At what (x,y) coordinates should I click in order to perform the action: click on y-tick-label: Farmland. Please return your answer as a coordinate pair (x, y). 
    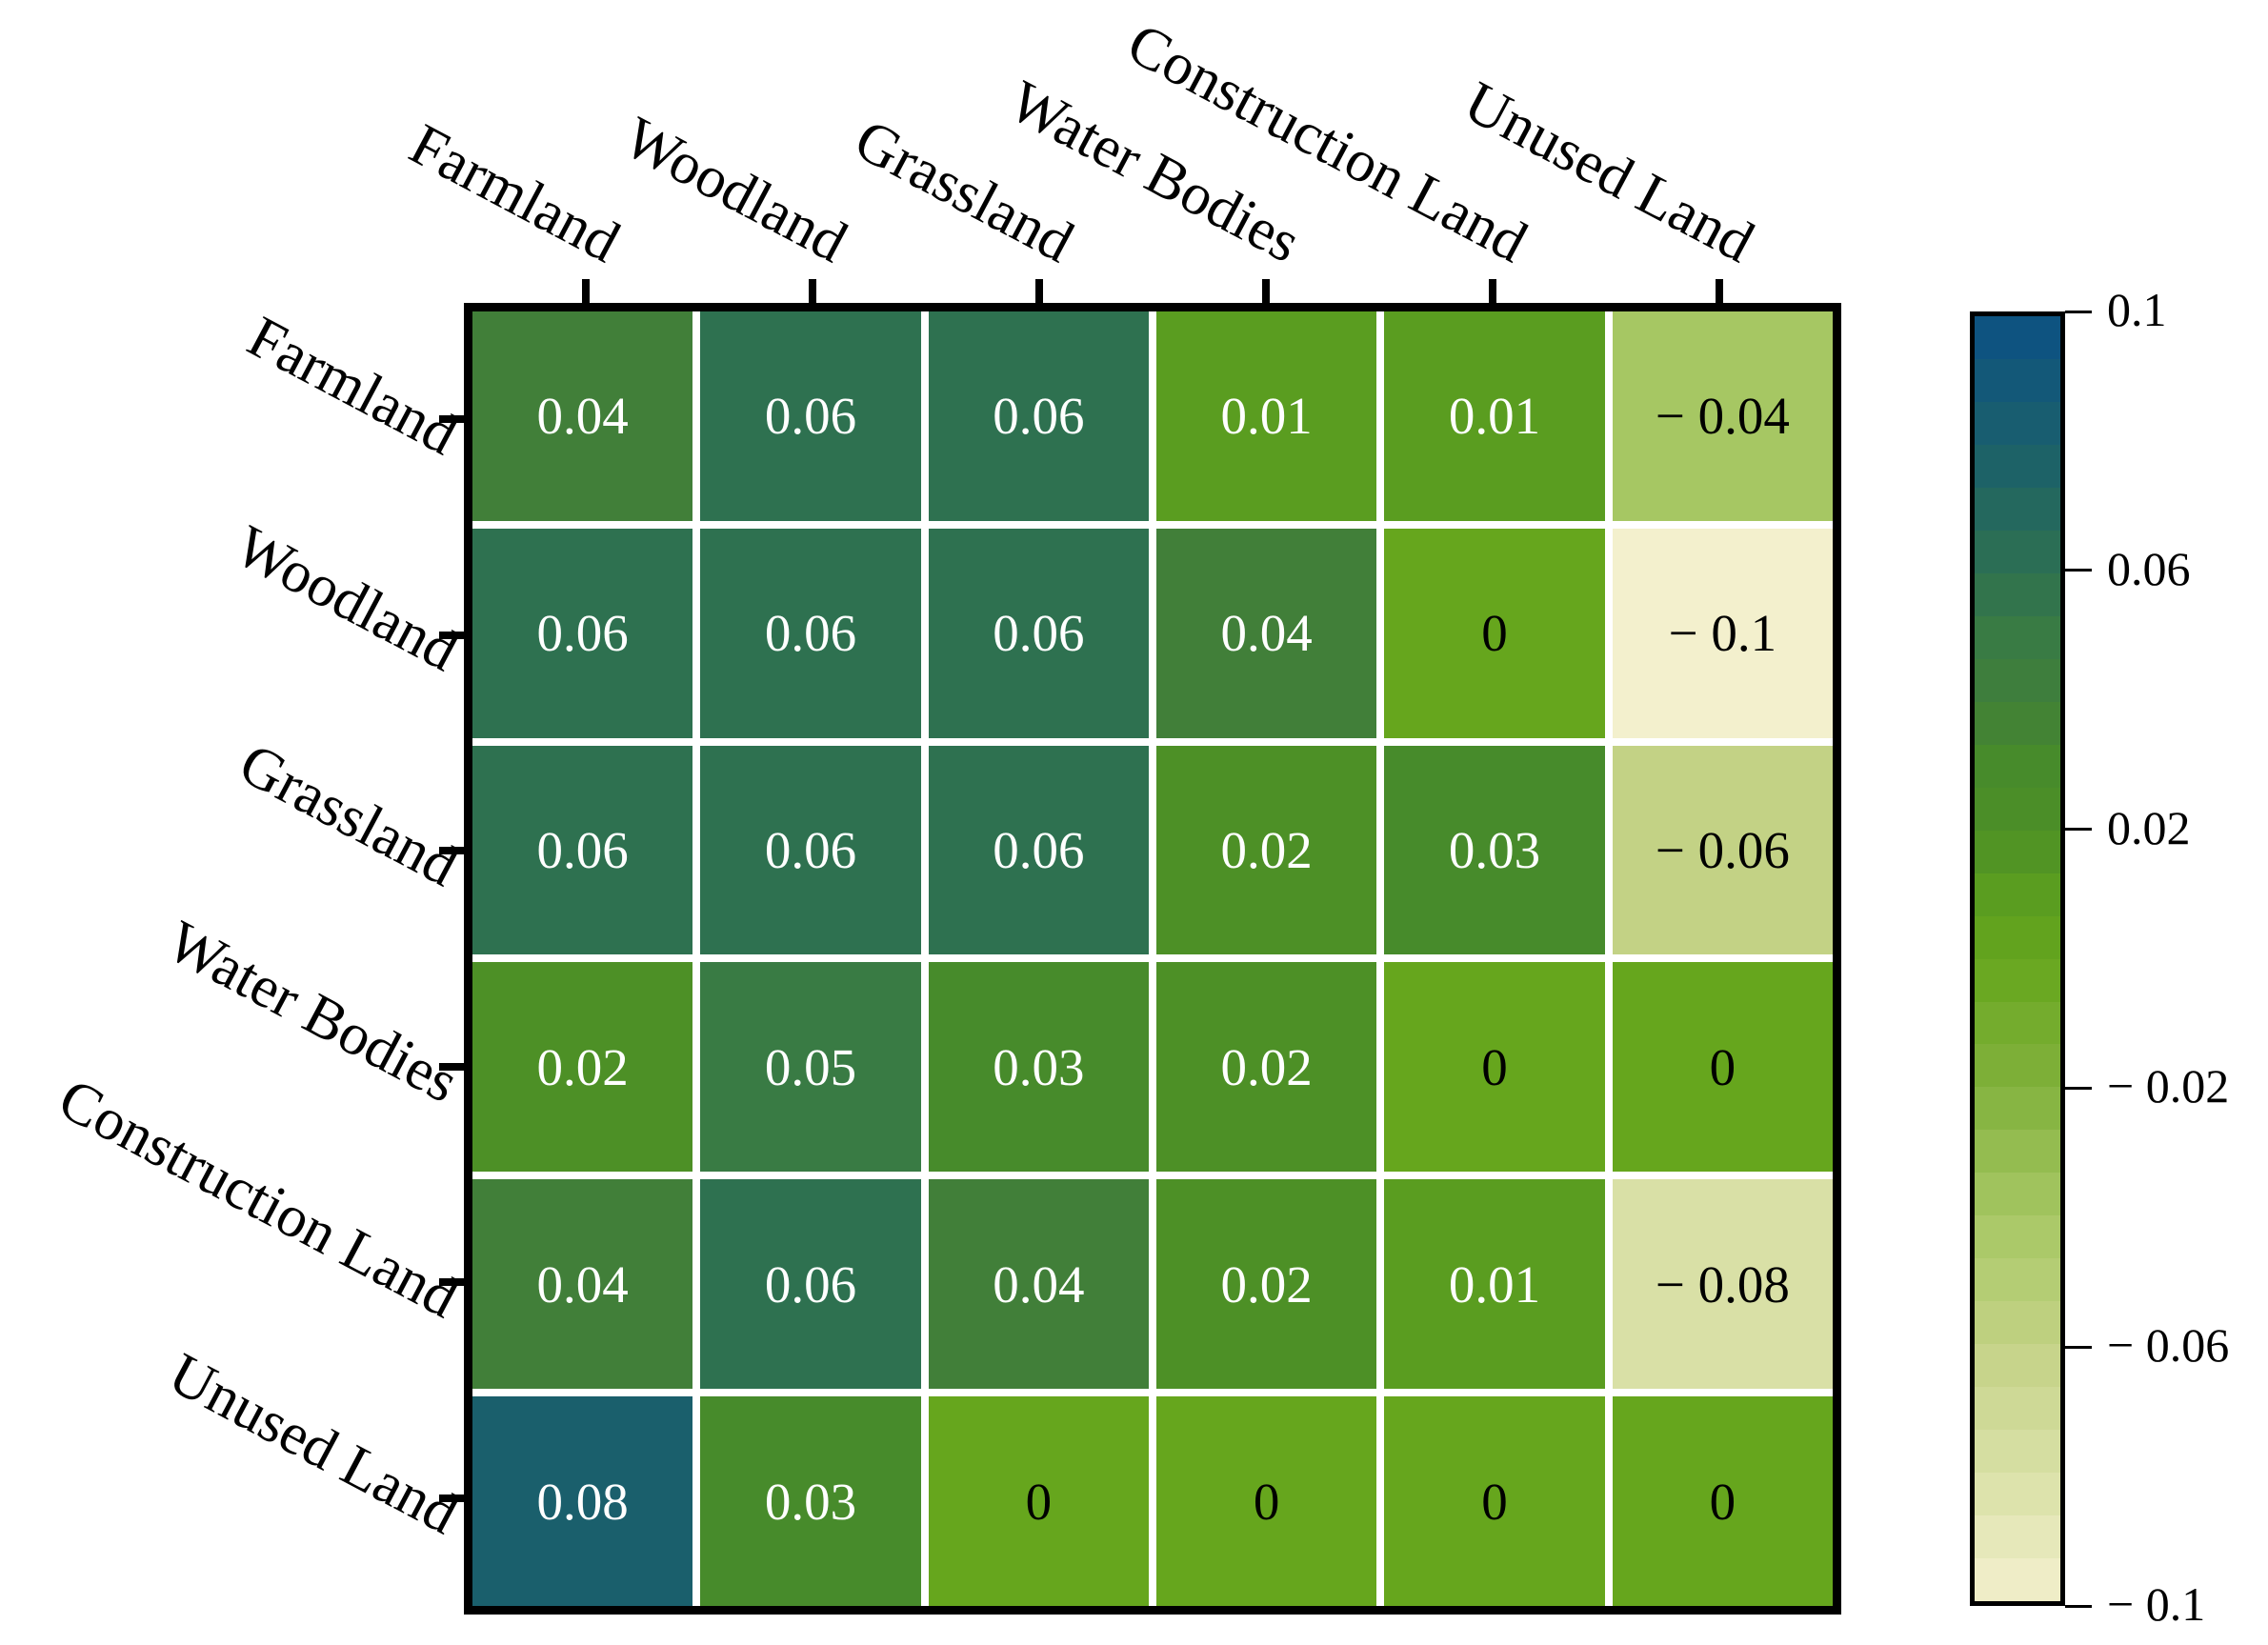
    Looking at the image, I should click on (353, 386).